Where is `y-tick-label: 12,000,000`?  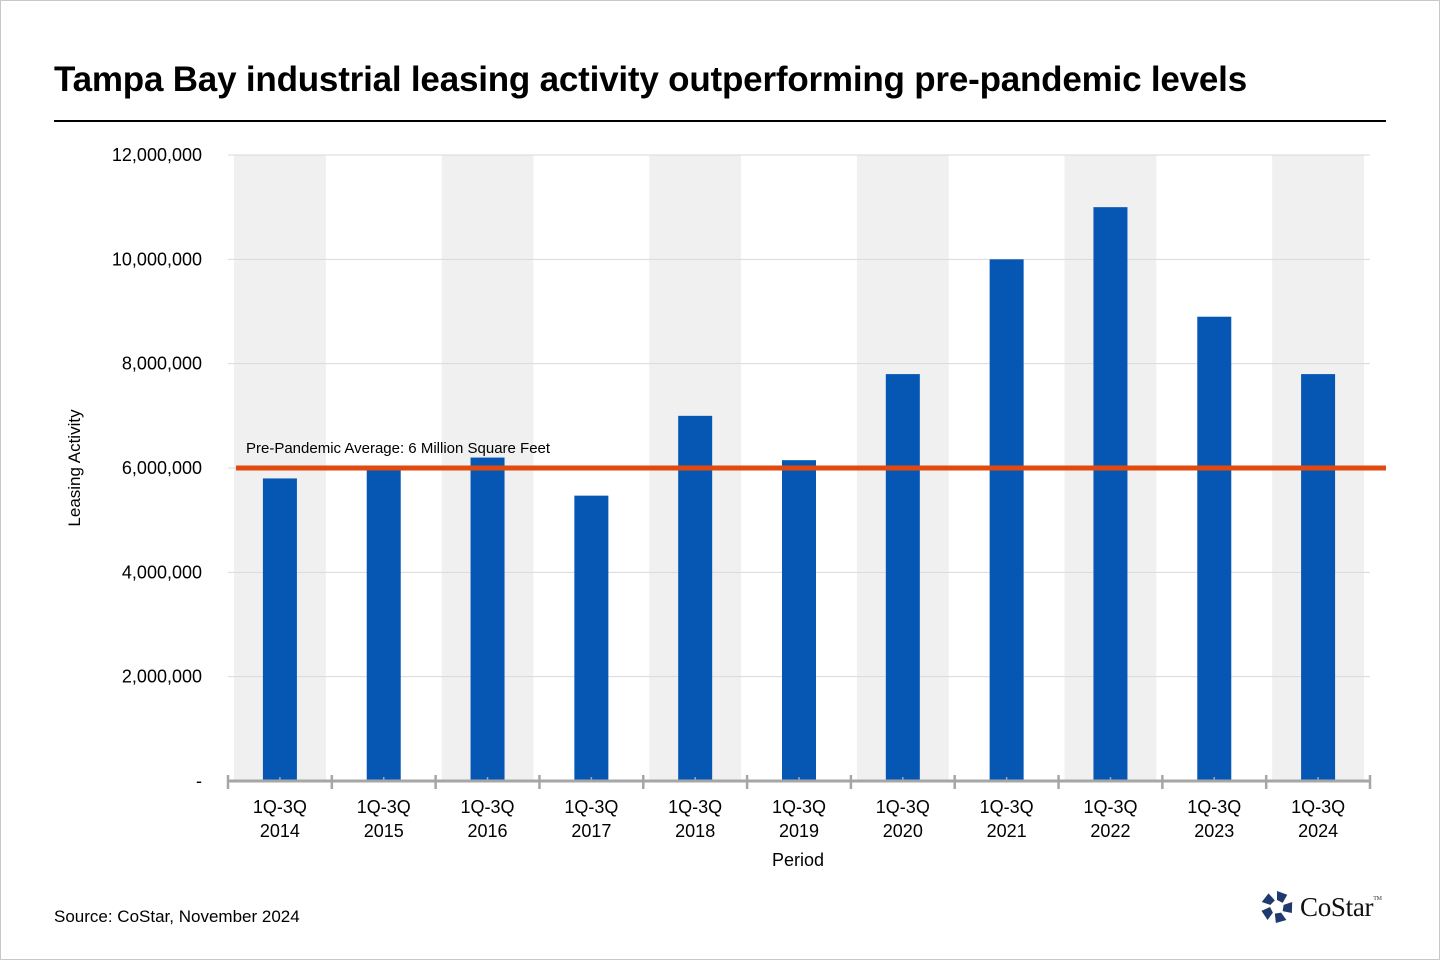 y-tick-label: 12,000,000 is located at coordinates (157, 155).